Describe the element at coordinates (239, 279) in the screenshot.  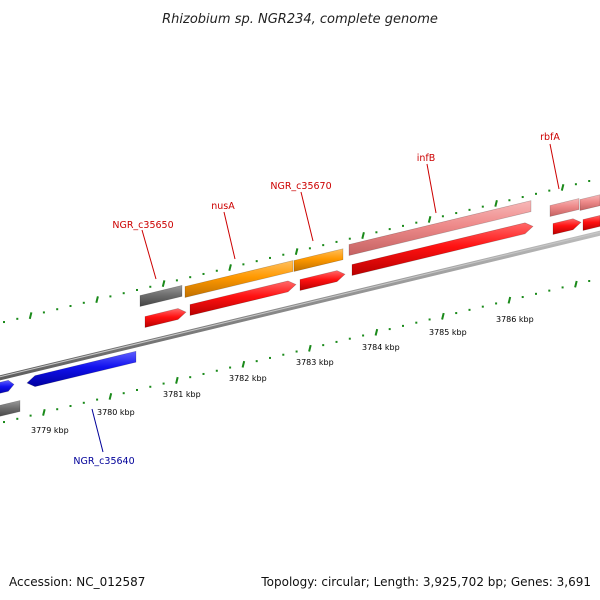
I see `gene-block-nusa` at that location.